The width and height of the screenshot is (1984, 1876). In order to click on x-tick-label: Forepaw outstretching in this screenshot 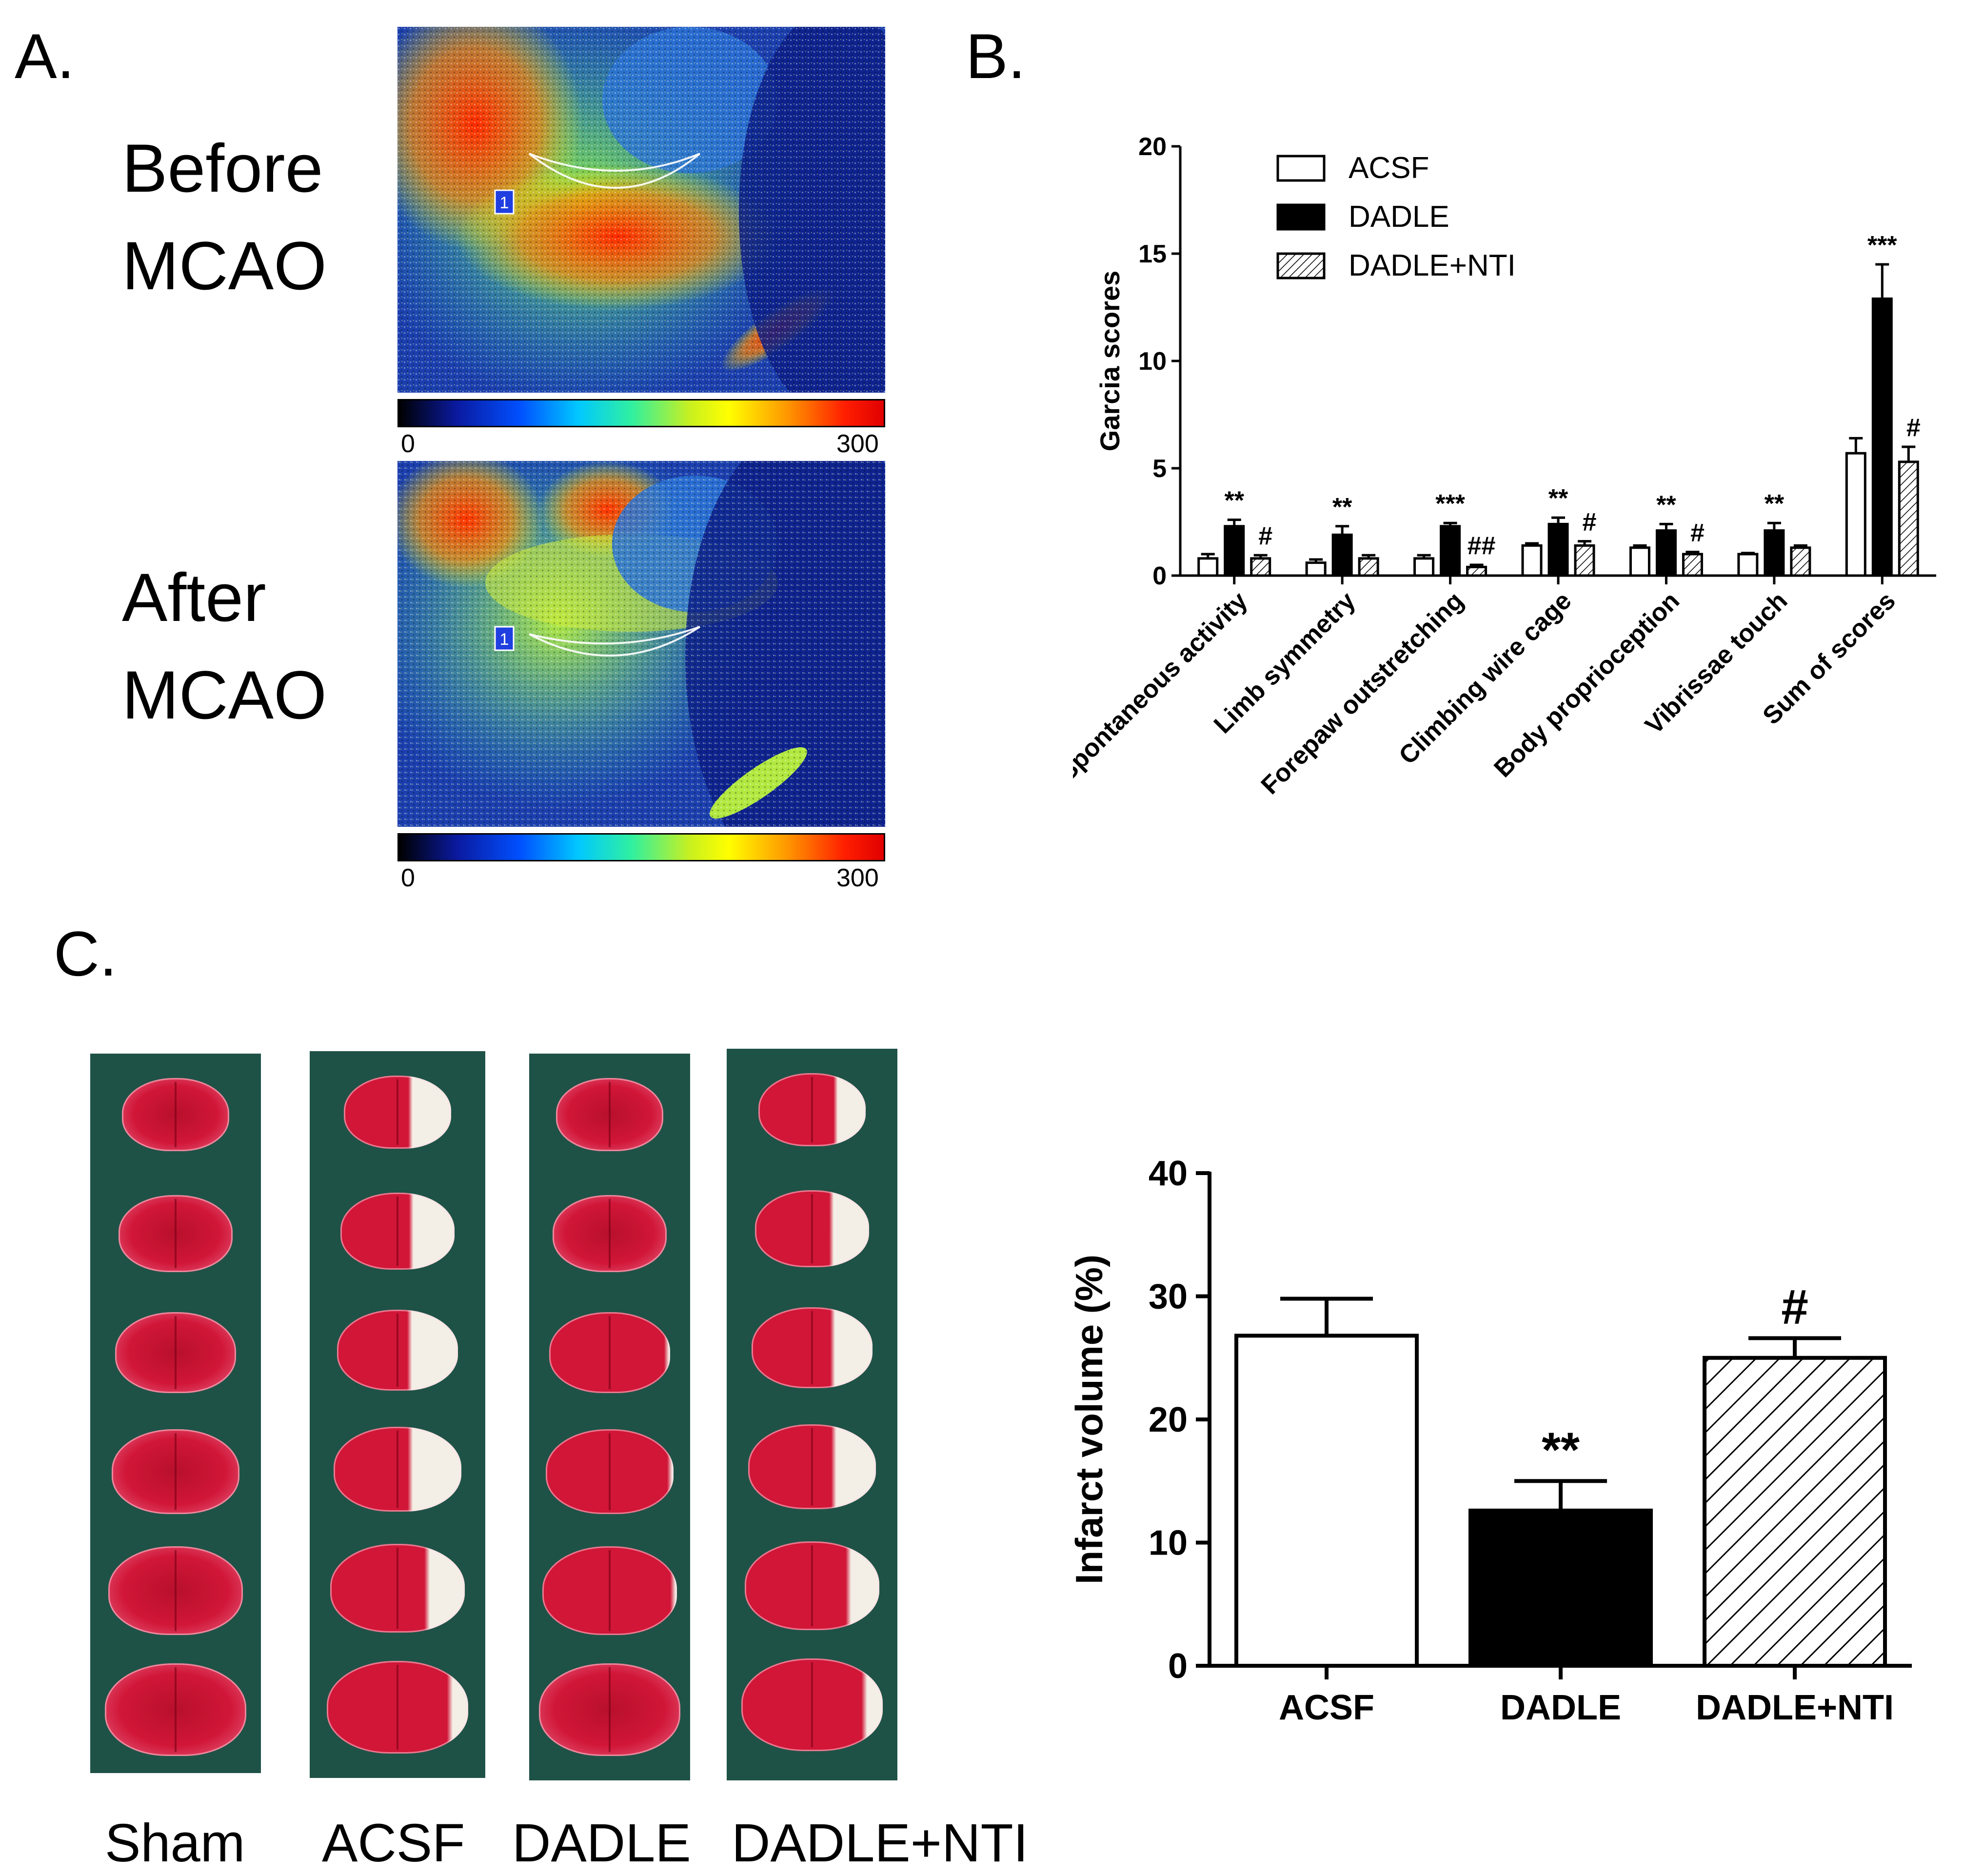, I will do `click(1362, 692)`.